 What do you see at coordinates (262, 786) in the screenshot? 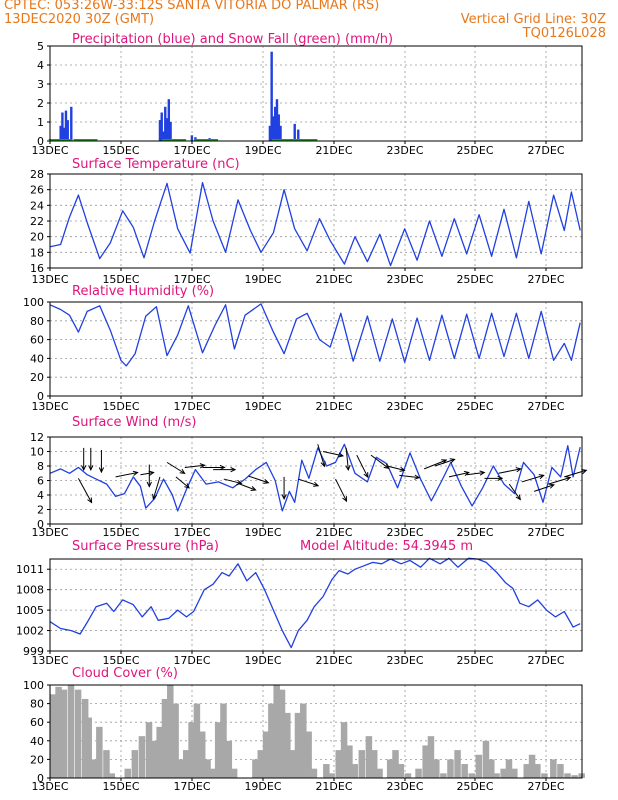
I see `x-tick-label: 19DEC` at bounding box center [262, 786].